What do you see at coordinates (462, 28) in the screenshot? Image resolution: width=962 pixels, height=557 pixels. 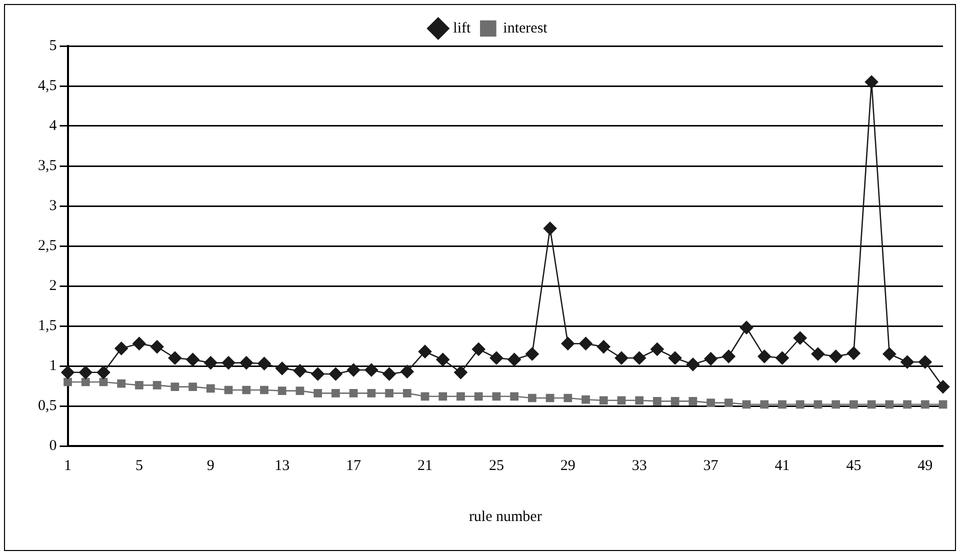 I see `legend-label: lift` at bounding box center [462, 28].